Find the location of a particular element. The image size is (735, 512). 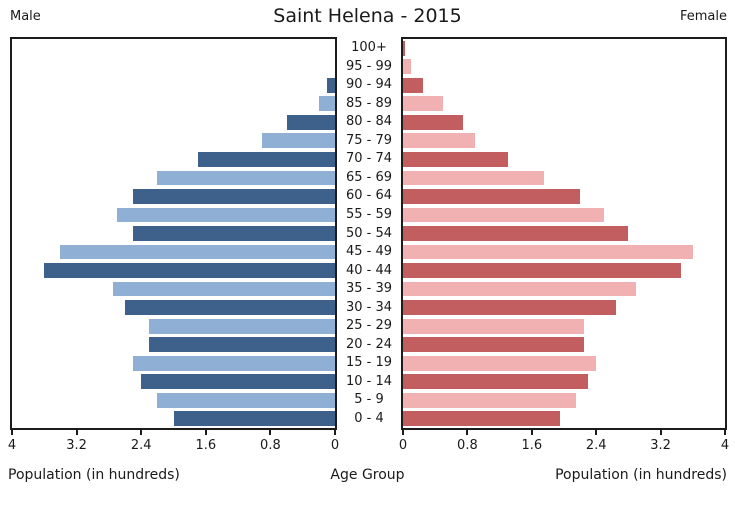

male-legend-label: Male is located at coordinates (25, 16).